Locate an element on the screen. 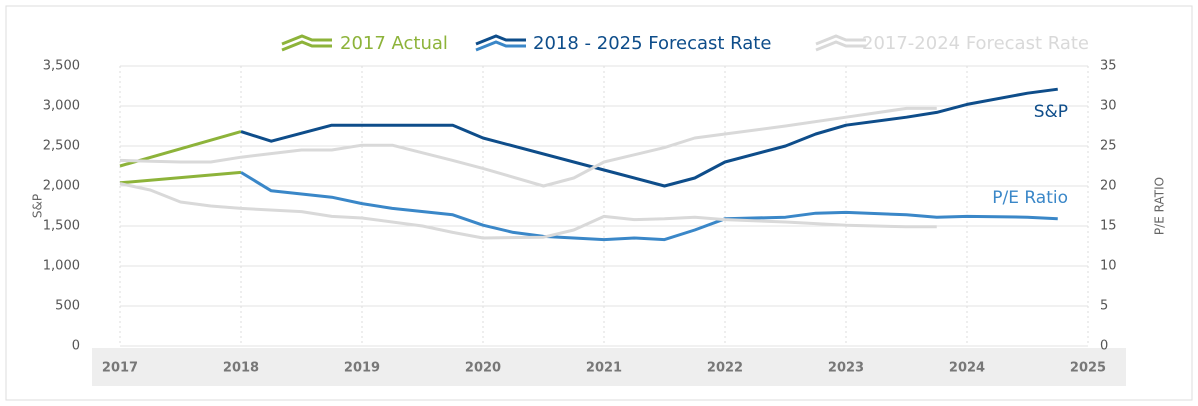  y2-tick-label: 10 is located at coordinates (1108, 266).